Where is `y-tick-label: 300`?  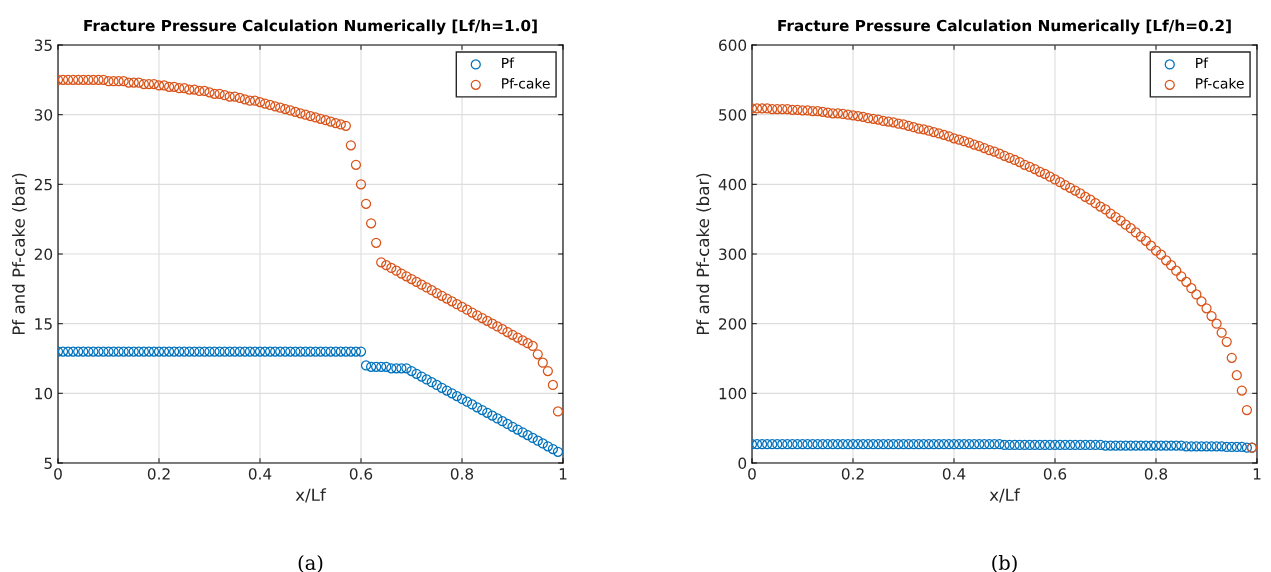
y-tick-label: 300 is located at coordinates (733, 254).